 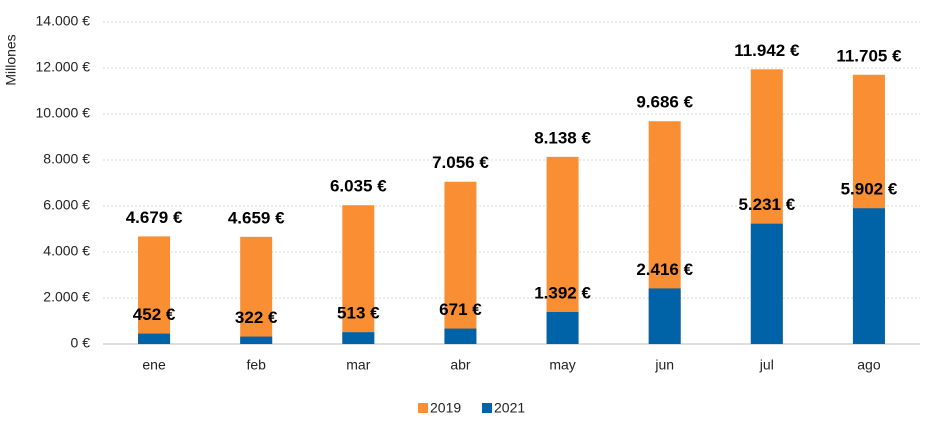 What do you see at coordinates (66, 159) in the screenshot?
I see `y-tick-label: 8.000 €` at bounding box center [66, 159].